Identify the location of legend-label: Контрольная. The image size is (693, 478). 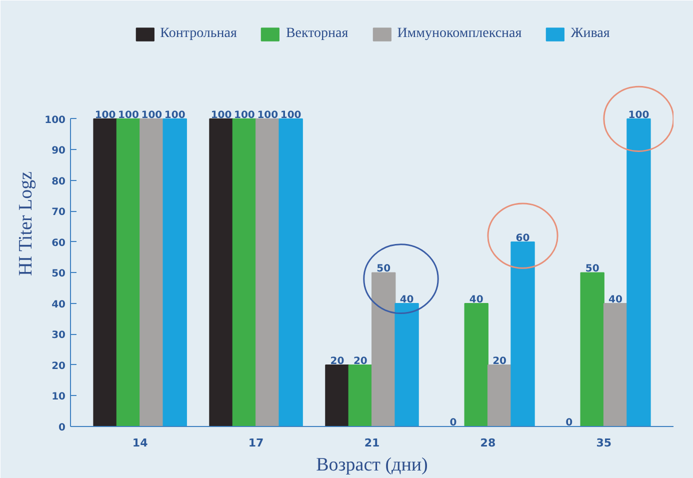
(198, 34).